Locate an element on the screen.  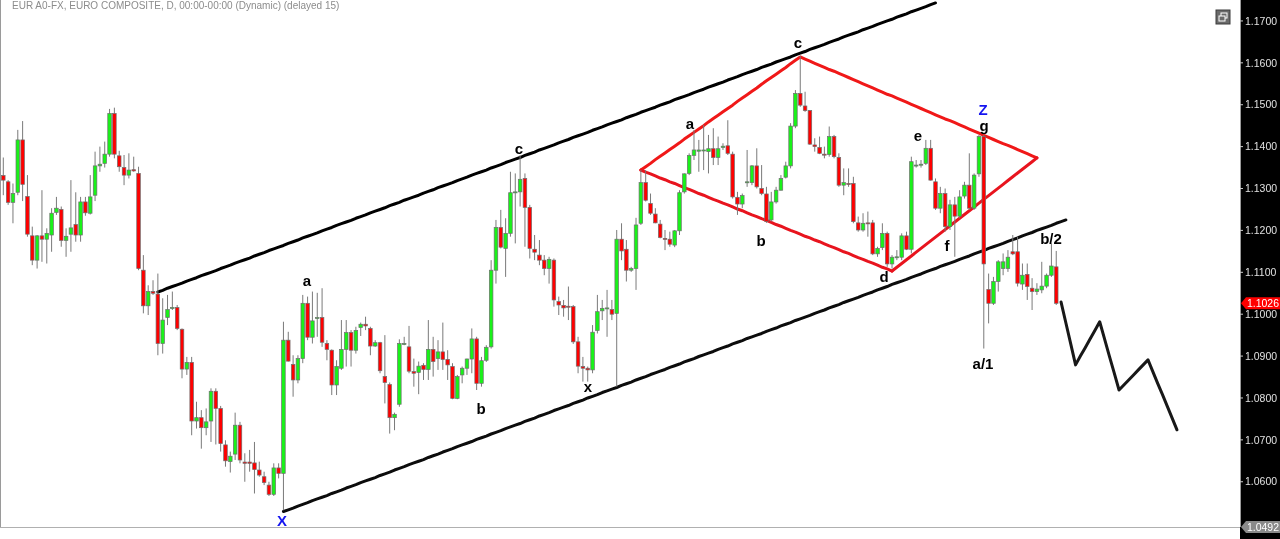
y-tick-label: 1.0492 is located at coordinates (1263, 526).